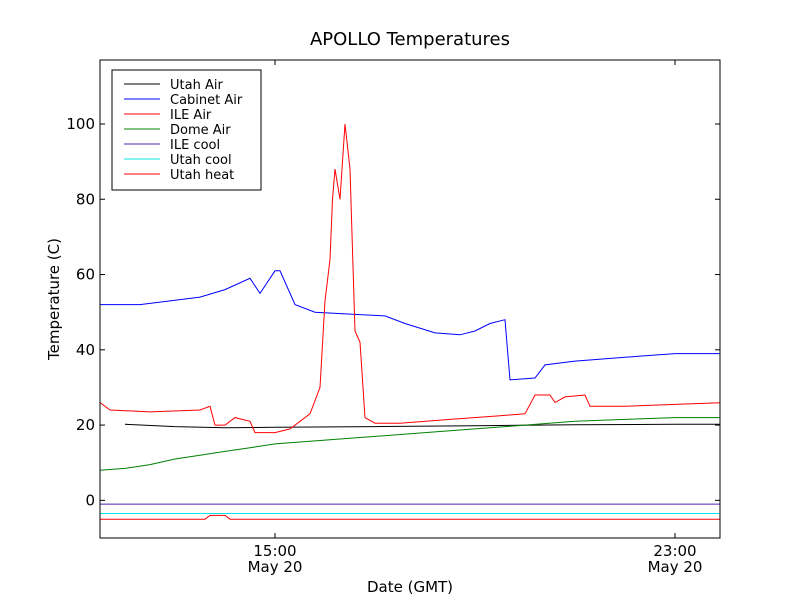  Describe the element at coordinates (410, 587) in the screenshot. I see `x-axis-label: Date (GMT)` at that location.